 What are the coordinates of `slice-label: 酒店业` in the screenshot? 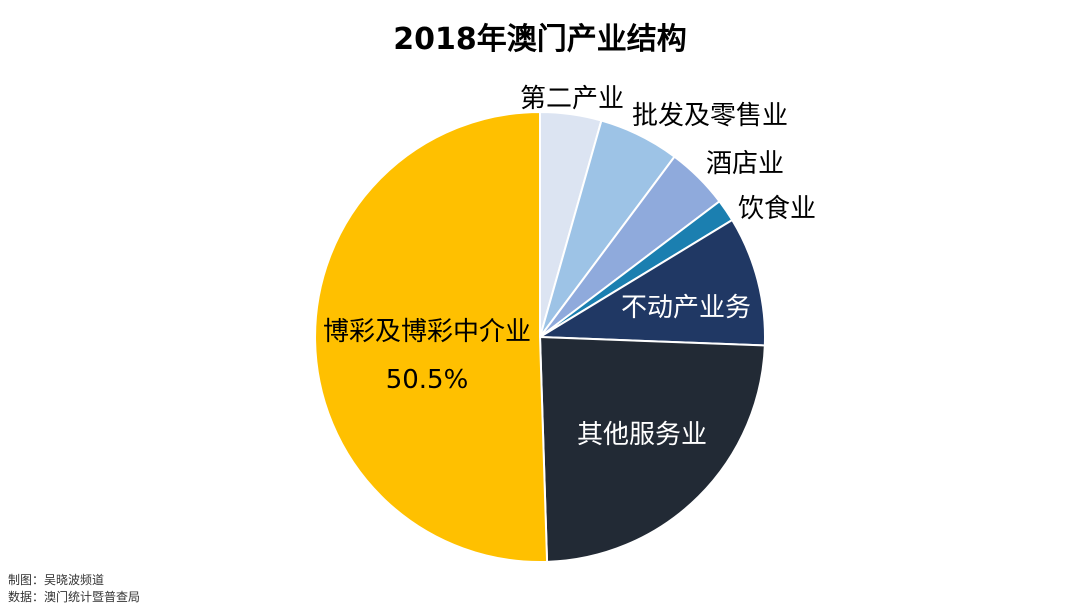 It's located at (745, 164).